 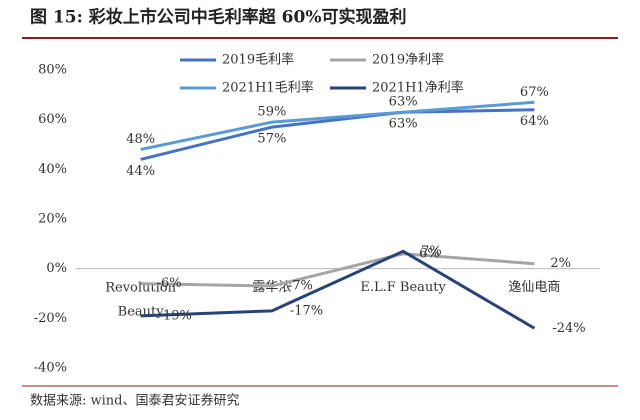 What do you see at coordinates (258, 60) in the screenshot?
I see `legend-label: 2019毛利率` at bounding box center [258, 60].